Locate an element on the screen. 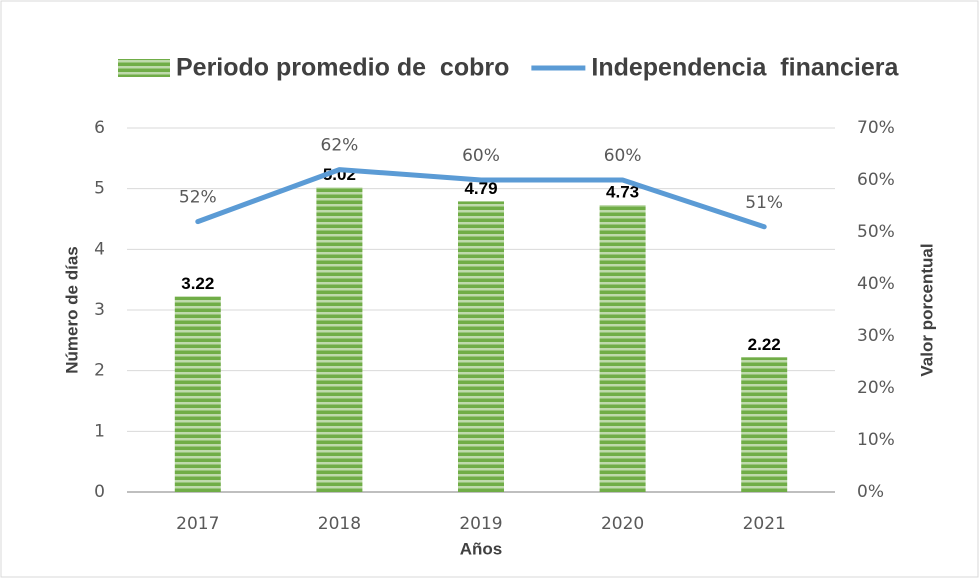 This screenshot has height=578, width=979. x-tick-label: 2019 is located at coordinates (480, 524).